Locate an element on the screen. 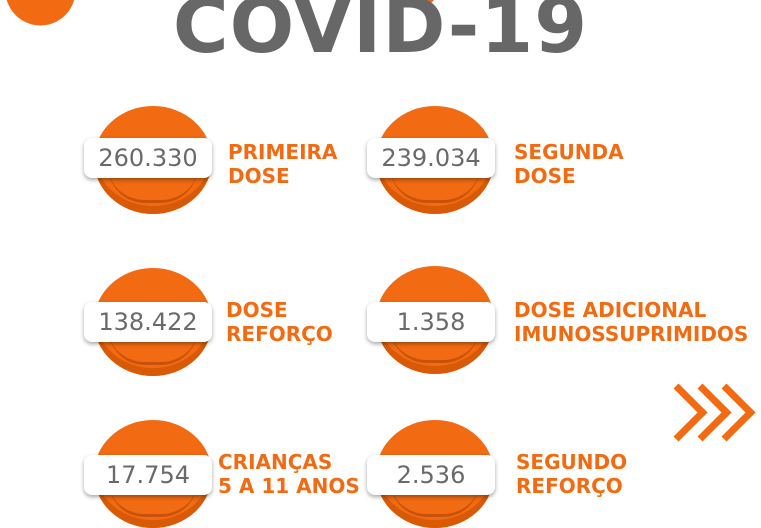 This screenshot has height=528, width=761. stat-label: CRIANÇAS 5 A 11 ANOS is located at coordinates (289, 474).